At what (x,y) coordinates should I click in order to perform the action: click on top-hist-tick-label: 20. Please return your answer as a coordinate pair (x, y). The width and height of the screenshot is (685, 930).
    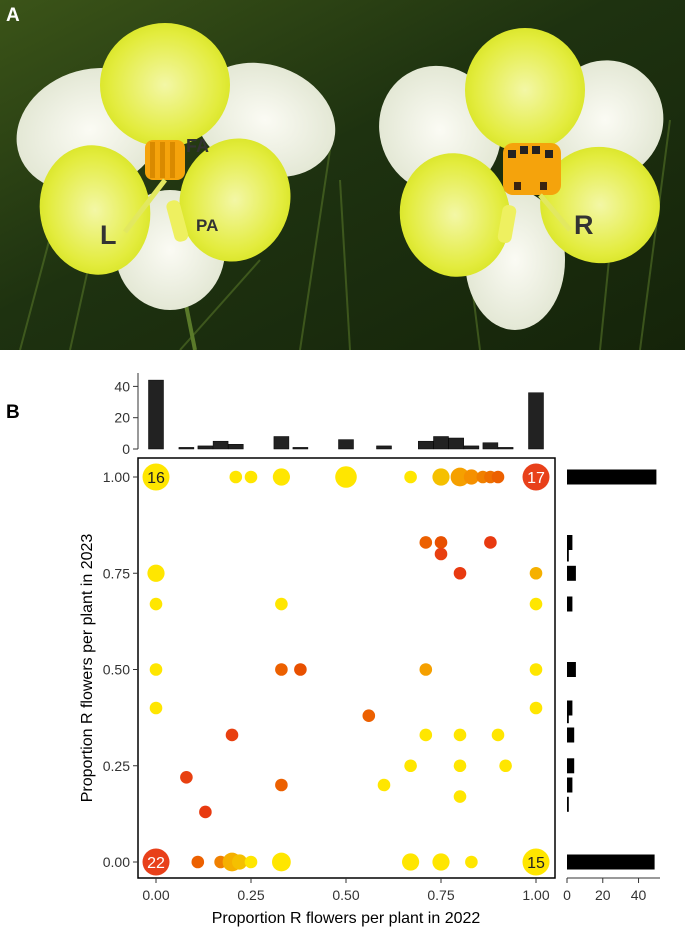
    Looking at the image, I should click on (122, 418).